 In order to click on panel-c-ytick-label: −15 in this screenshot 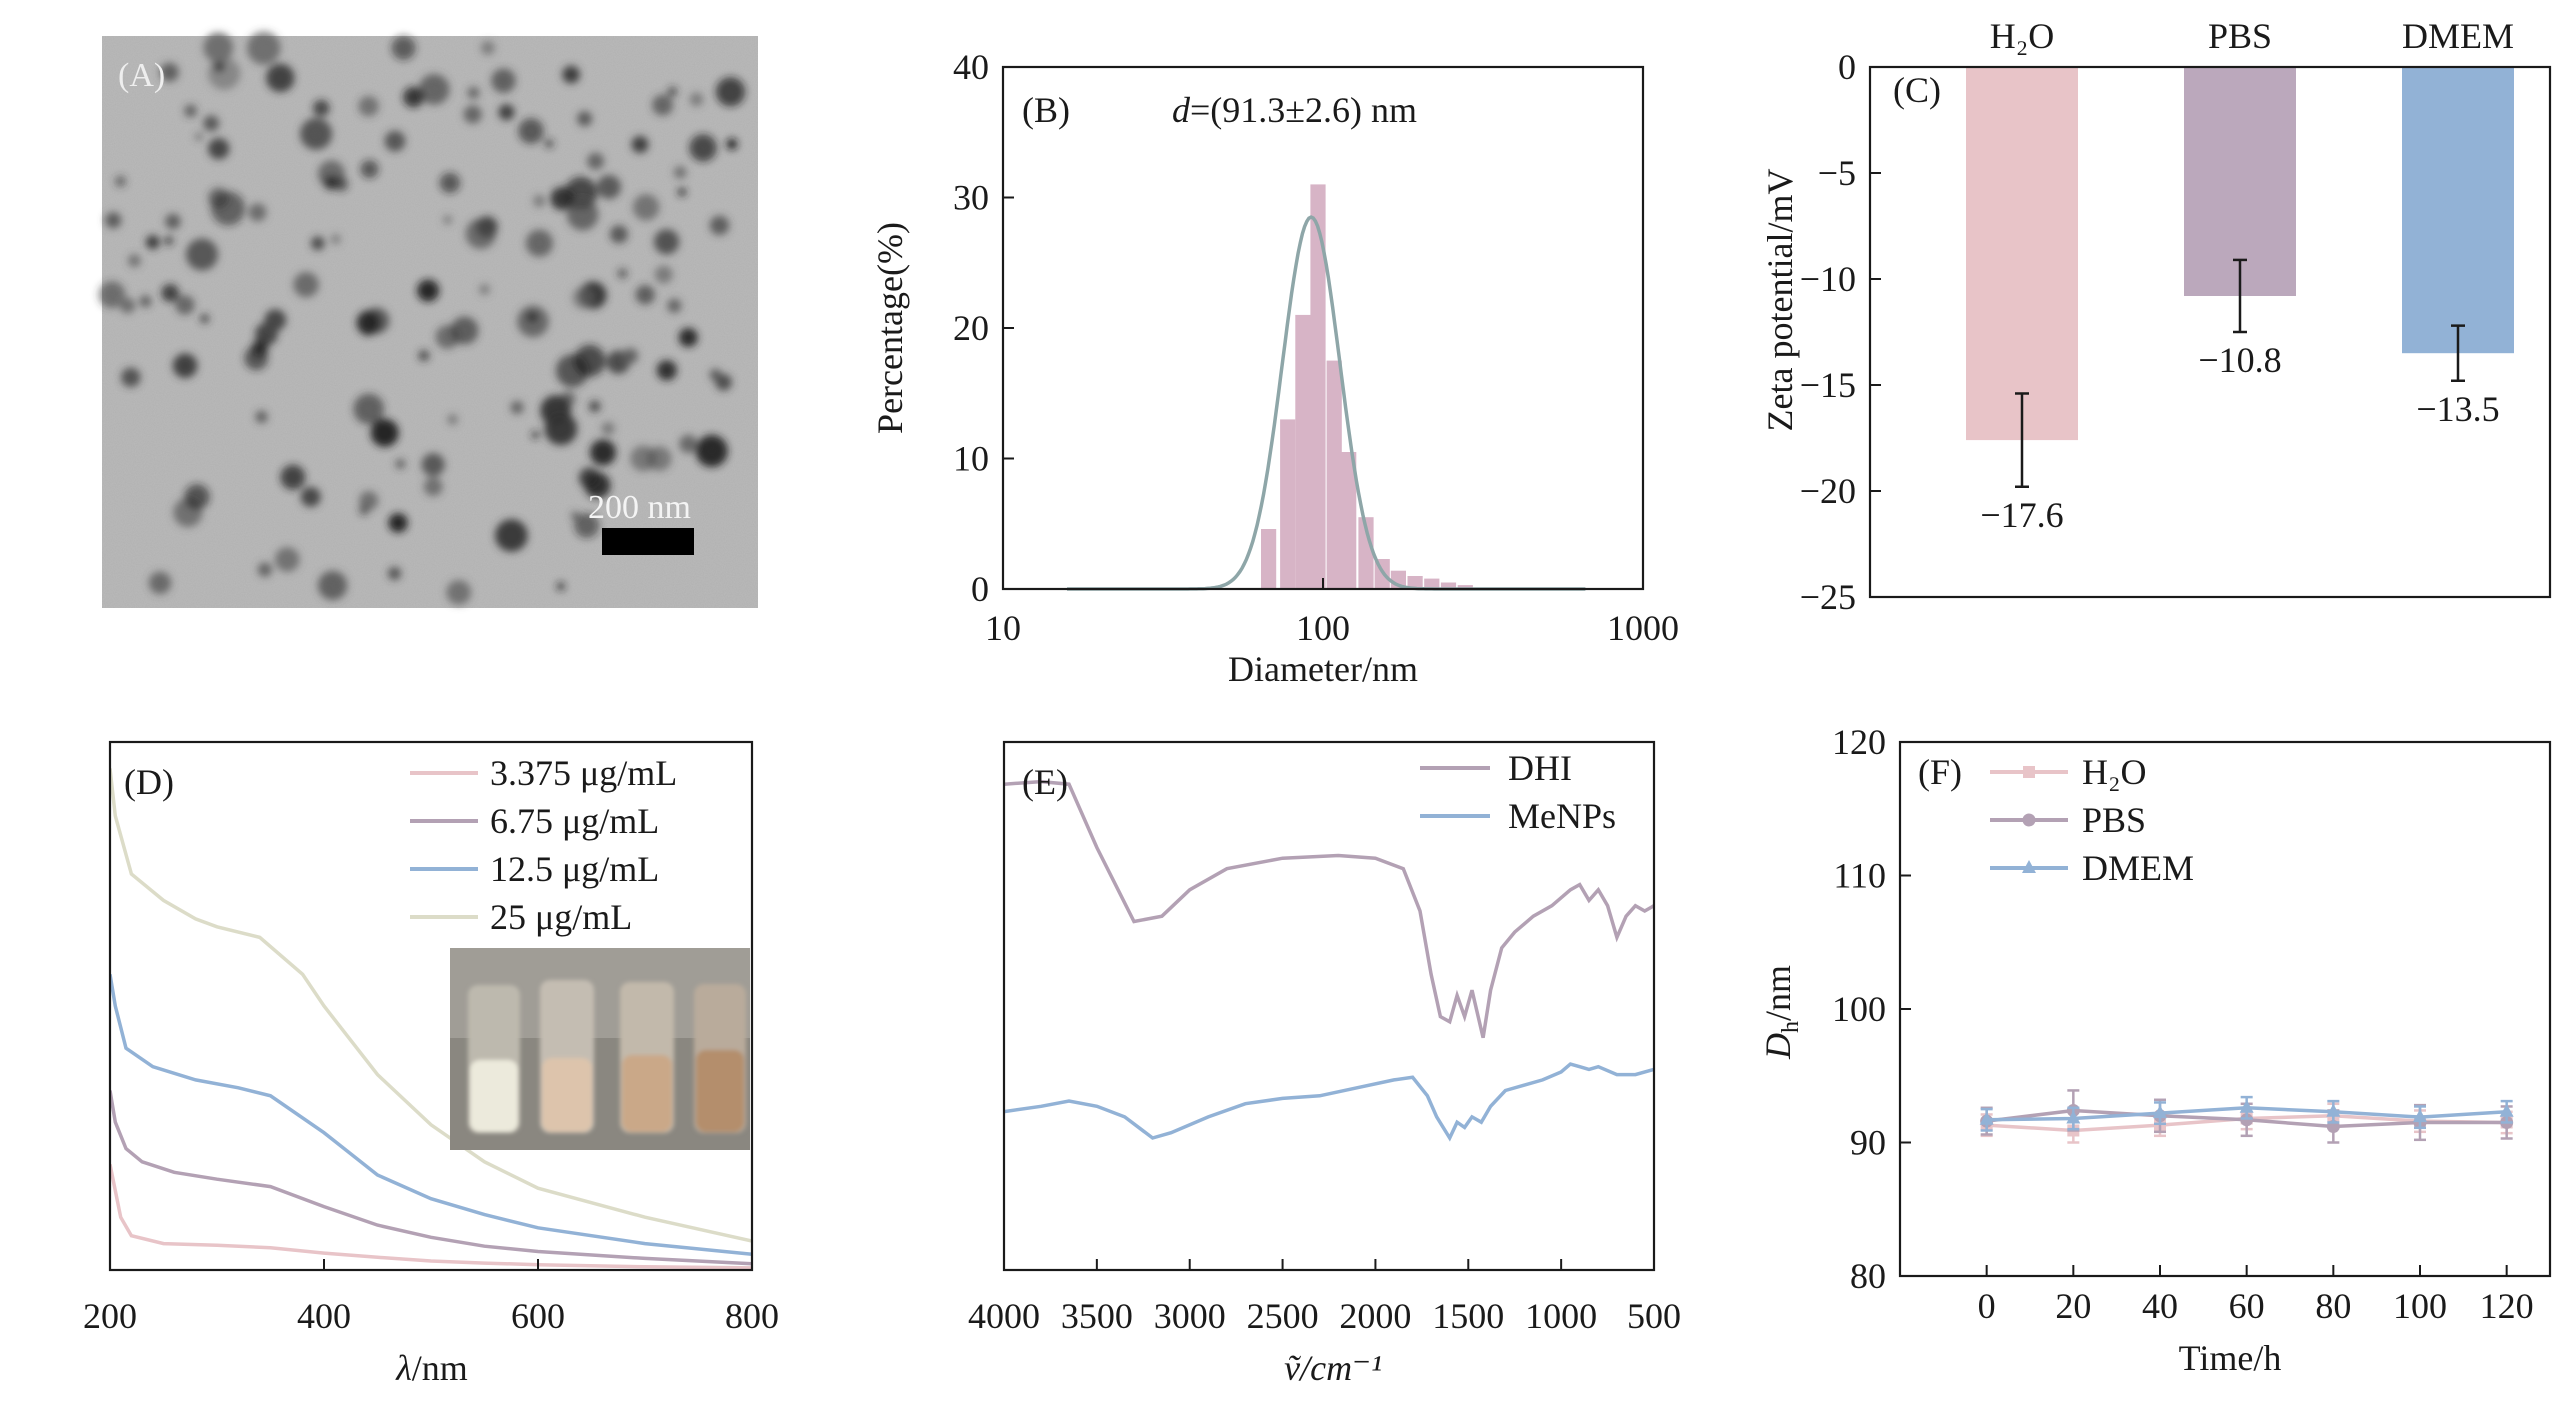, I will do `click(1828, 385)`.